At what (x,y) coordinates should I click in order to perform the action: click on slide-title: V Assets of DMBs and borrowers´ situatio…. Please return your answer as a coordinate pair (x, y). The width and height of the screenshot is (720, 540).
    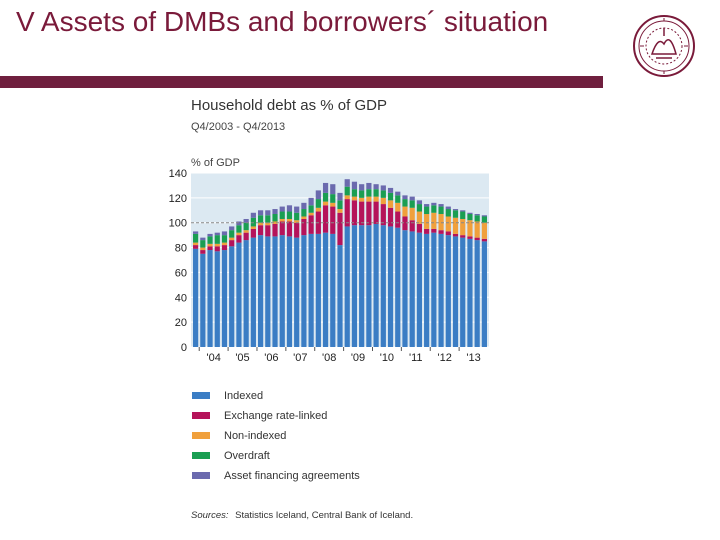
    Looking at the image, I should click on (282, 21).